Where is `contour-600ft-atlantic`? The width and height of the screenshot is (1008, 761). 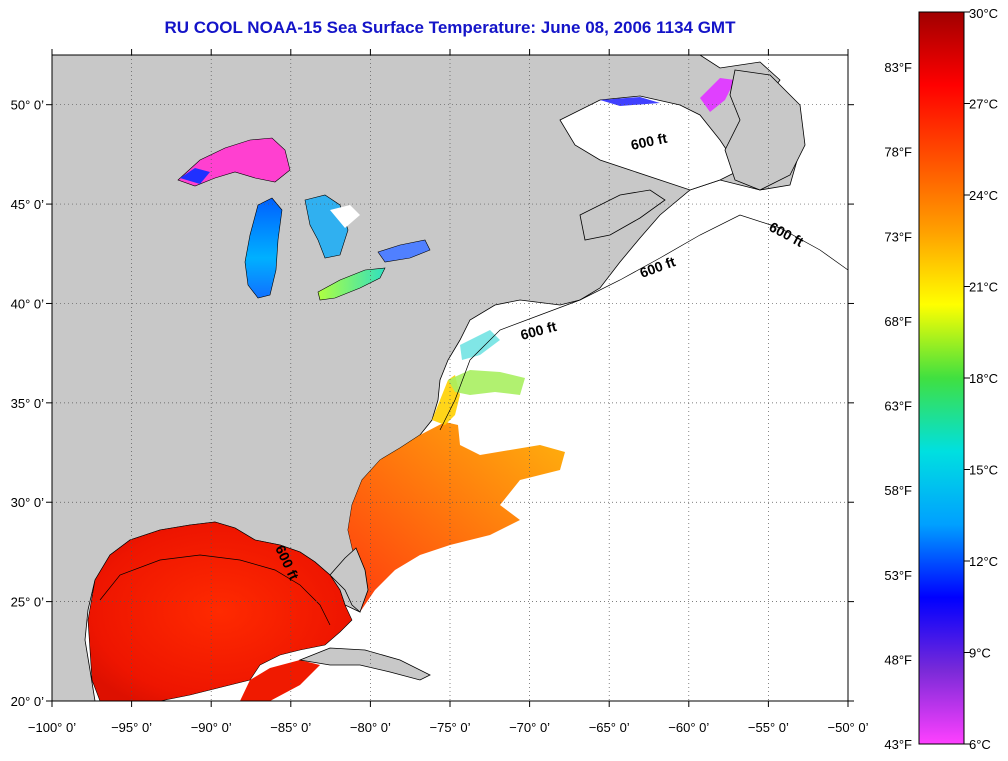 contour-600ft-atlantic is located at coordinates (643, 322).